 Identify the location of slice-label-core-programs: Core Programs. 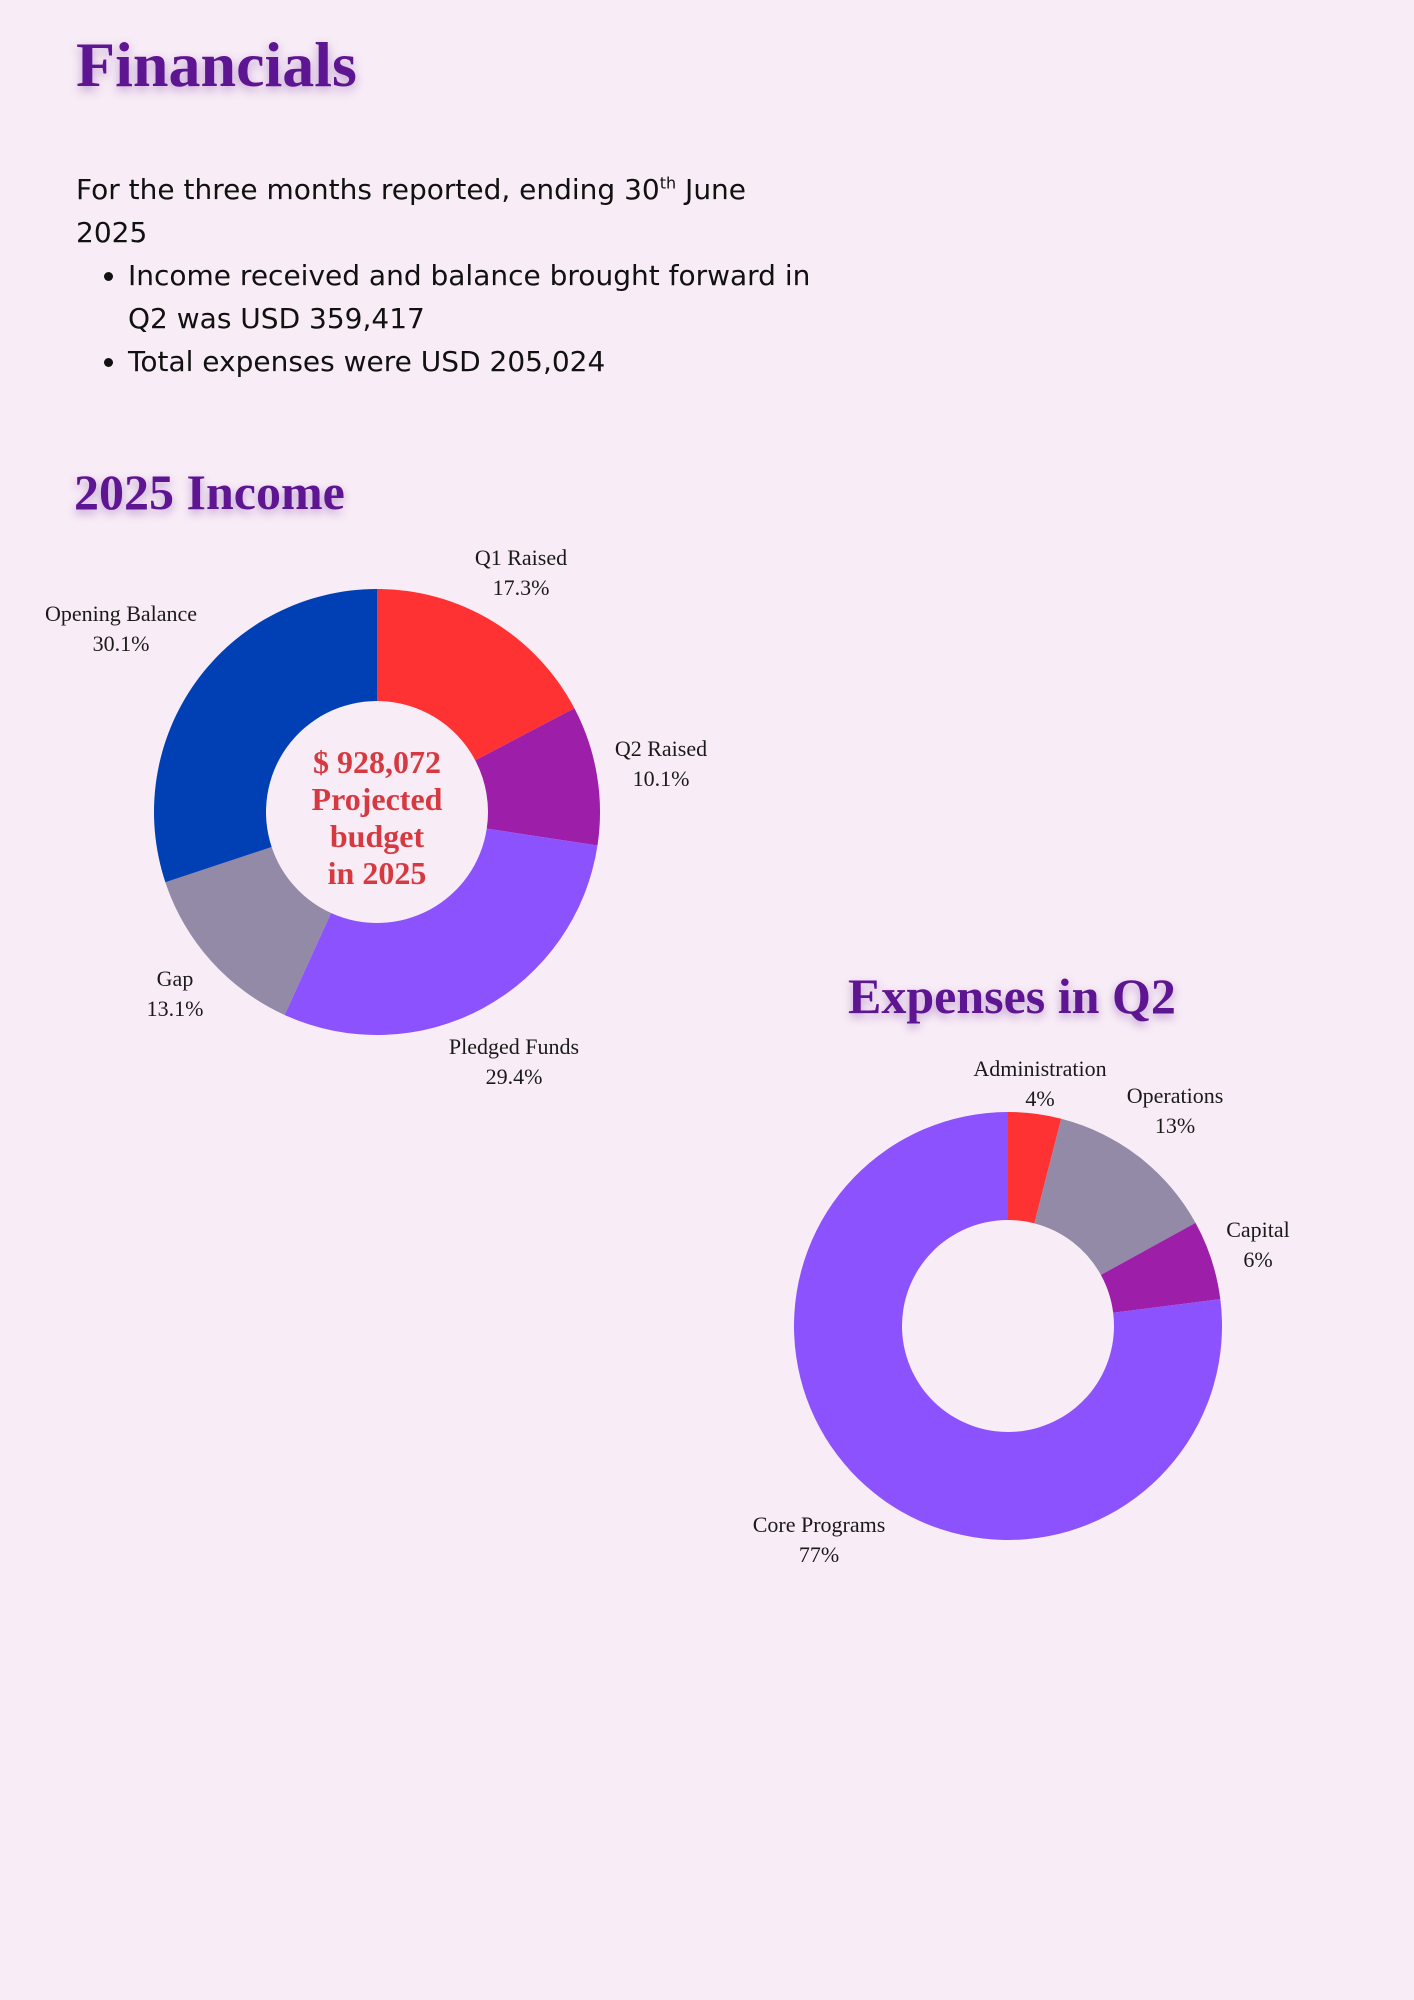
(819, 1524).